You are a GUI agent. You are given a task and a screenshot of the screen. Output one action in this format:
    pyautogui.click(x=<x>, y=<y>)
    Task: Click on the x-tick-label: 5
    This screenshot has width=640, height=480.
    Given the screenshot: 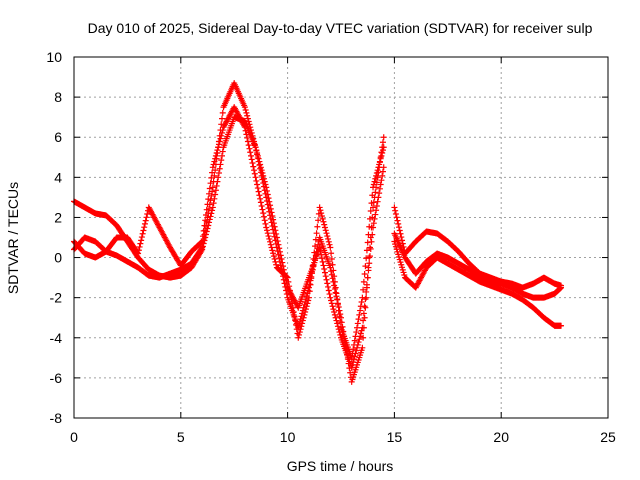 What is the action you would take?
    pyautogui.click(x=181, y=437)
    